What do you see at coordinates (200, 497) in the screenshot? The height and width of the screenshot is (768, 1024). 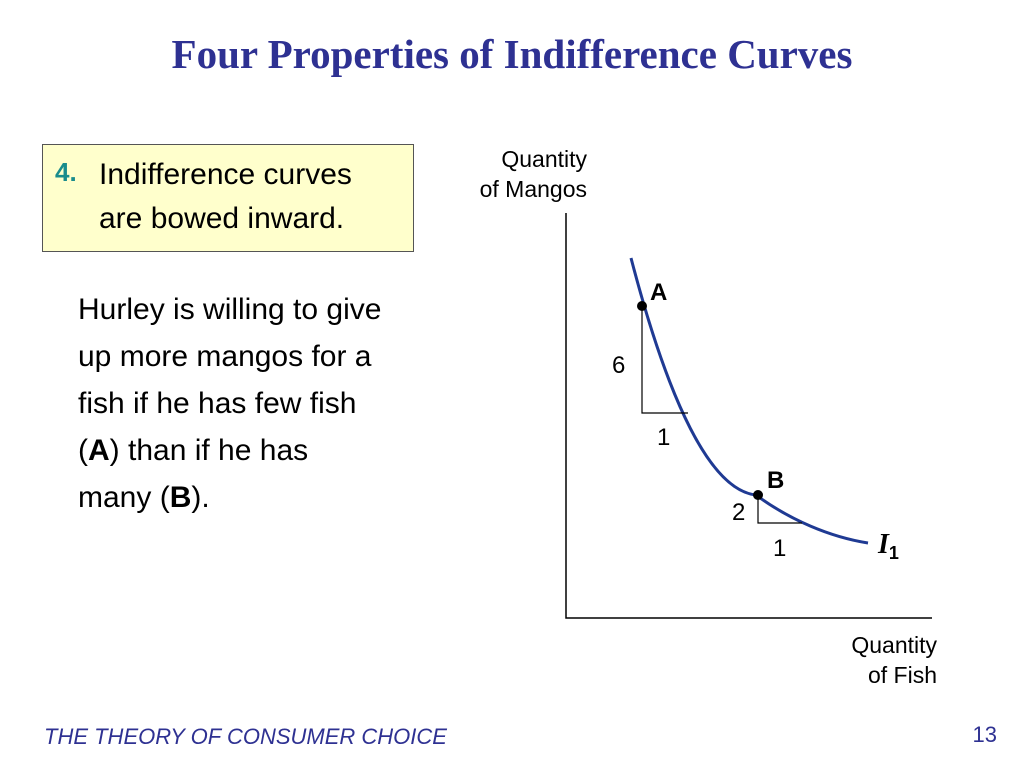 I see `explanation-line-5-end: ).` at bounding box center [200, 497].